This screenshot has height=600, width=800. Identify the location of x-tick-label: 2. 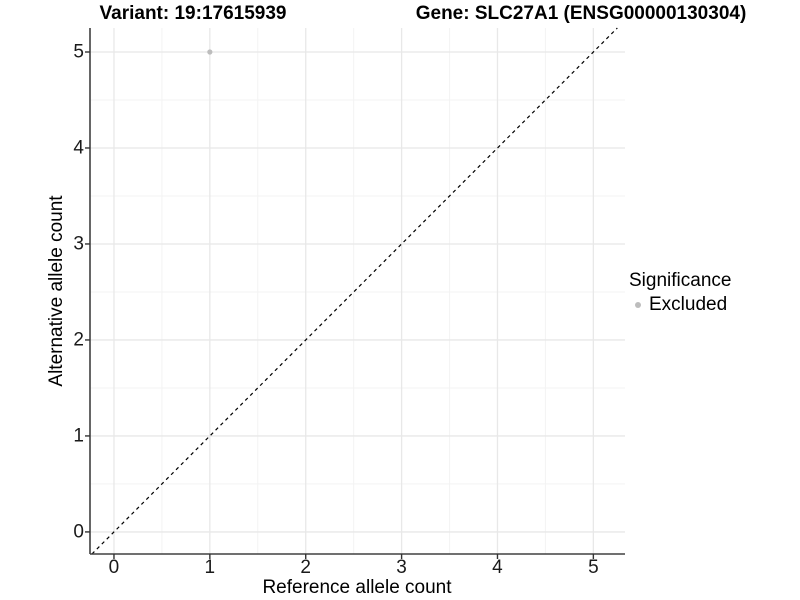
(306, 567).